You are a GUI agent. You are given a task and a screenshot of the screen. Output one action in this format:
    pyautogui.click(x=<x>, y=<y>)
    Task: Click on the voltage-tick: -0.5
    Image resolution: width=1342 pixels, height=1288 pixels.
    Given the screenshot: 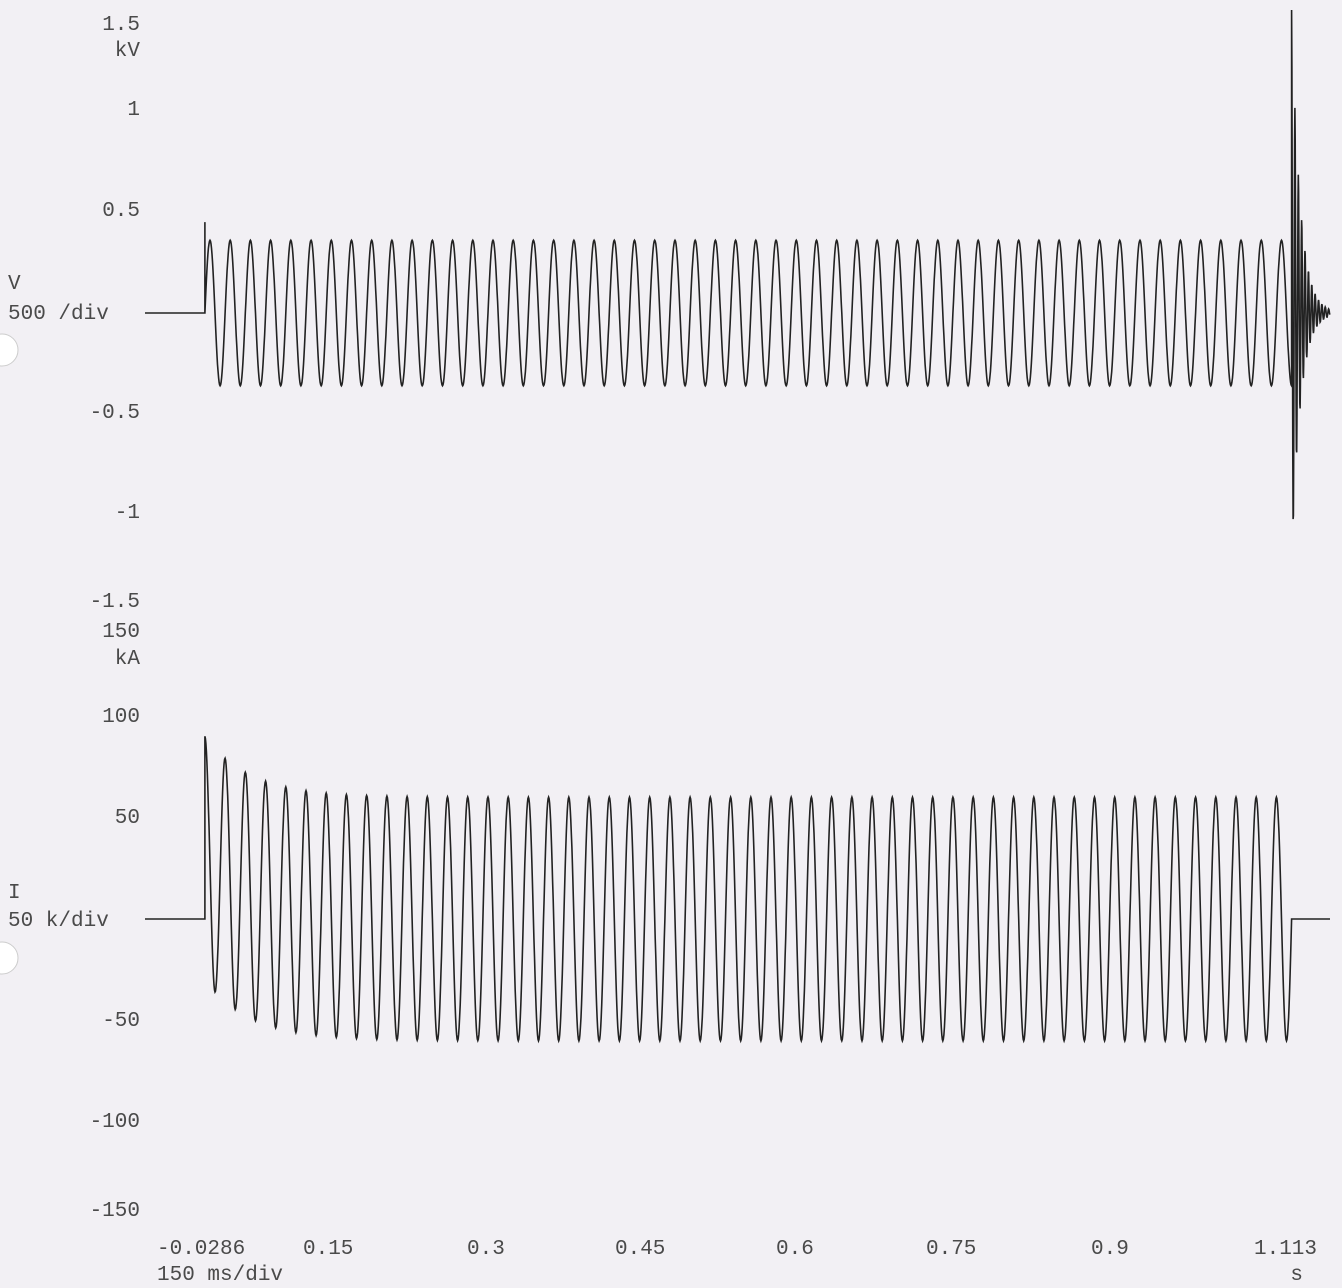 What is the action you would take?
    pyautogui.click(x=115, y=413)
    